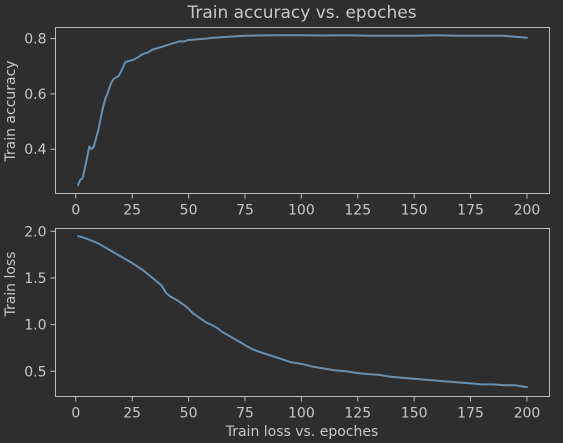 The width and height of the screenshot is (563, 443). I want to click on loss-x-tick-label-25: 25, so click(132, 414).